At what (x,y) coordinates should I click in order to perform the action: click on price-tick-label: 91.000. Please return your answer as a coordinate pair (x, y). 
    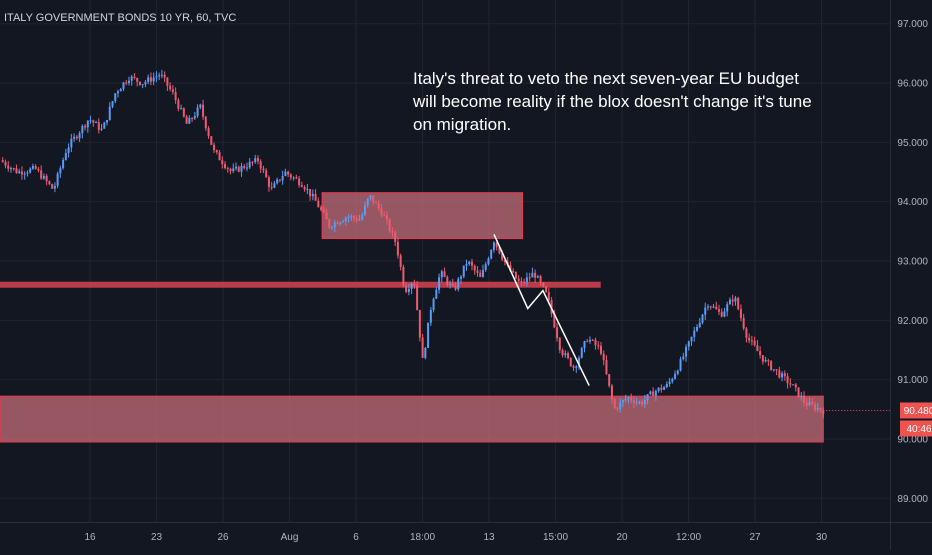
    Looking at the image, I should click on (912, 380).